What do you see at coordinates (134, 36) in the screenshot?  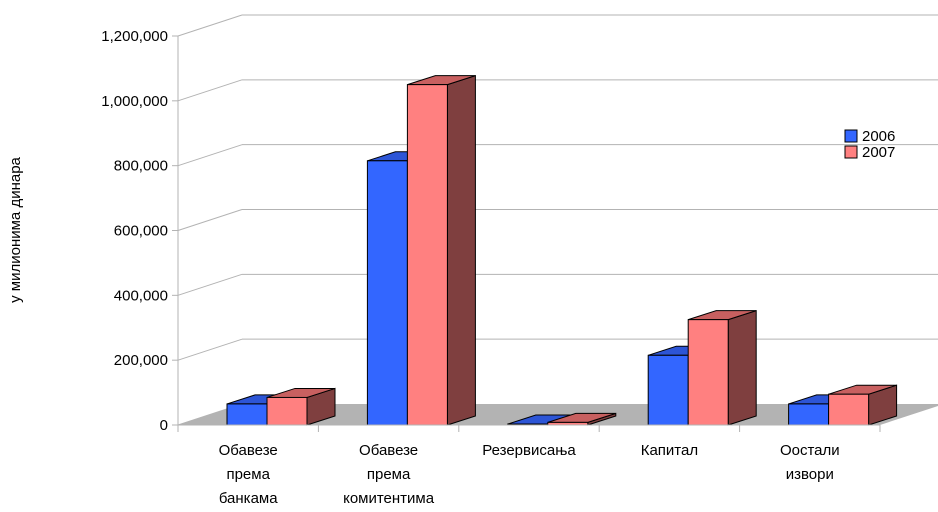 I see `y-tick-label: 1,200,000` at bounding box center [134, 36].